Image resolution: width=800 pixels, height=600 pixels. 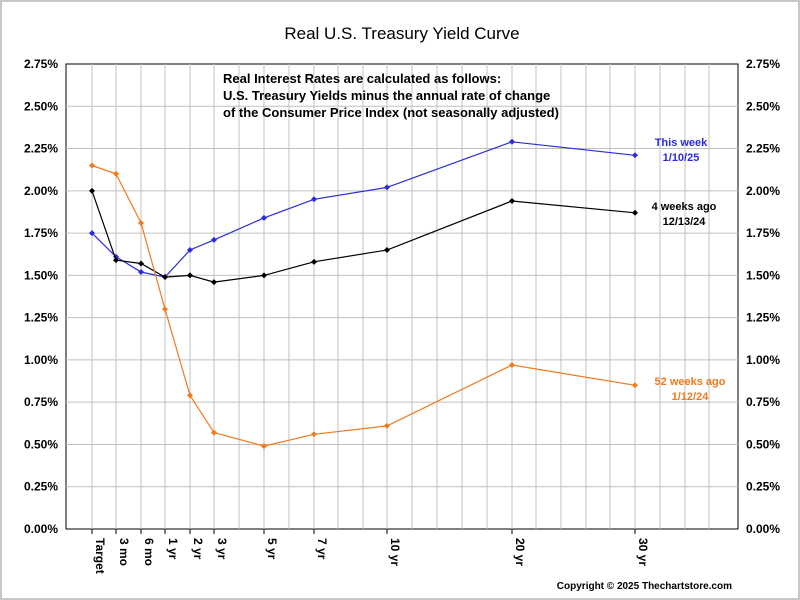 What do you see at coordinates (763, 191) in the screenshot?
I see `y-tick-label-right: 2.00%` at bounding box center [763, 191].